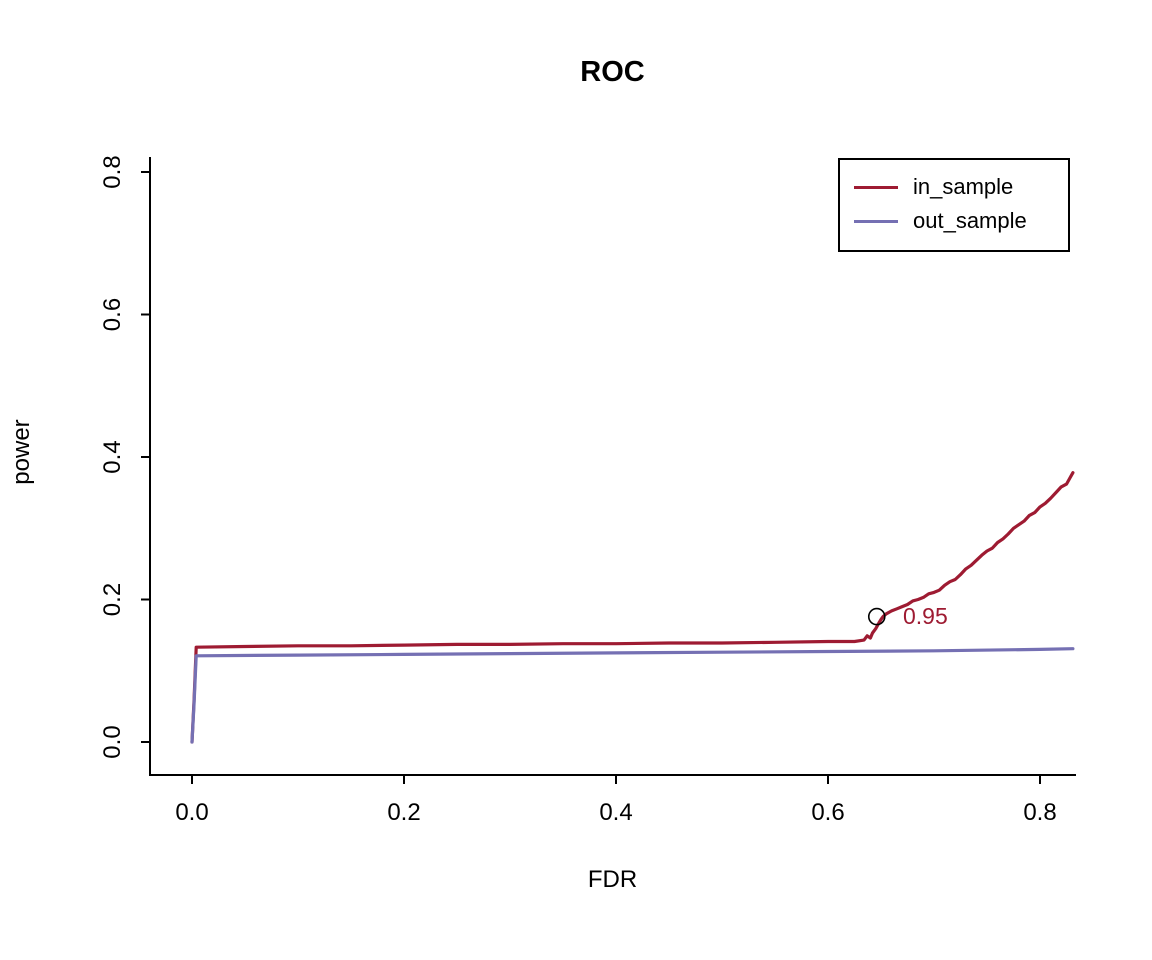  I want to click on in-sample-line-swatch, so click(876, 187).